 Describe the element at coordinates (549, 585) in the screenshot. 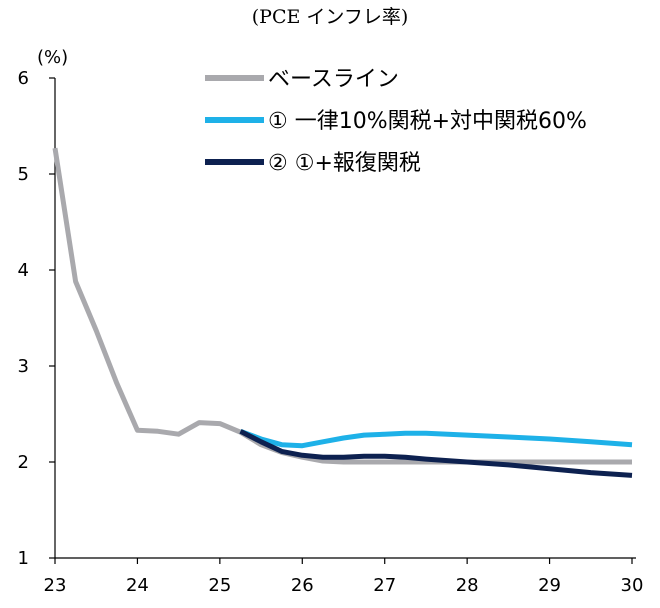

I see `x-tick-label: 29` at that location.